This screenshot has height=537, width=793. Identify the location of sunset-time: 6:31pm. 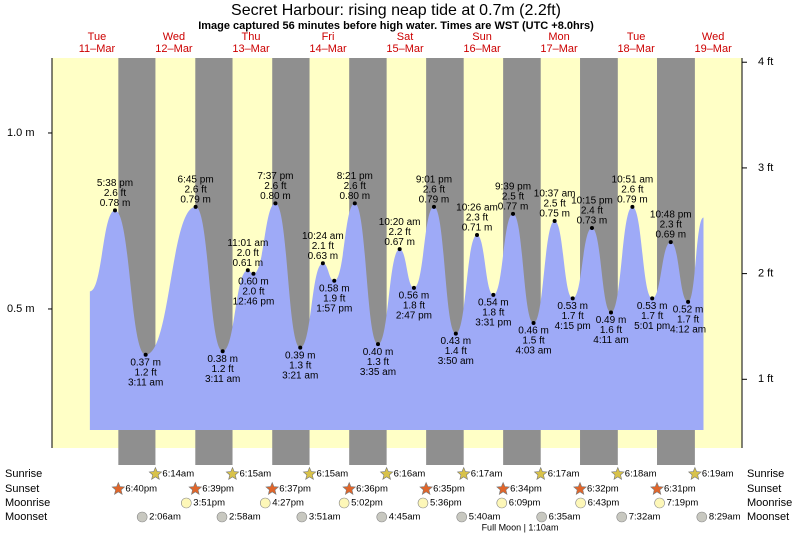
(680, 489).